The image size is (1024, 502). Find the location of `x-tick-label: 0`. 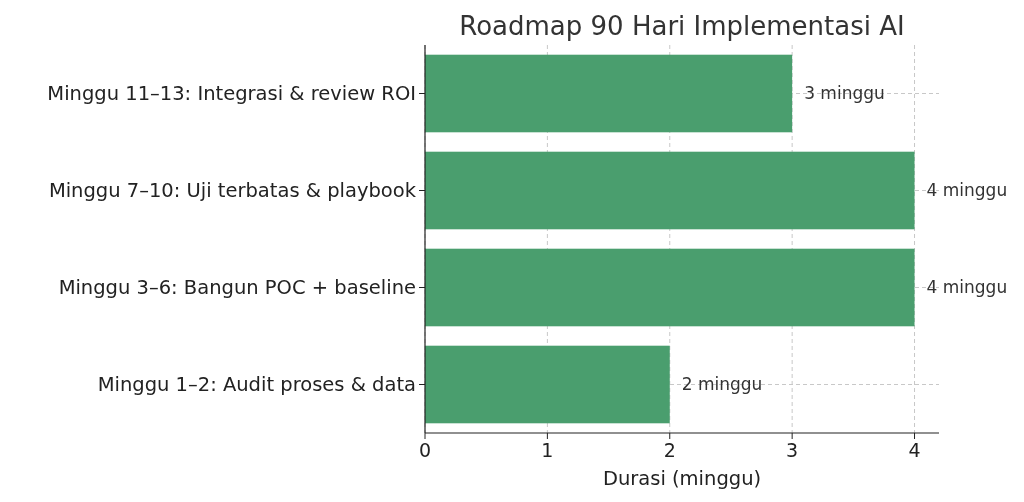

x-tick-label: 0 is located at coordinates (425, 450).